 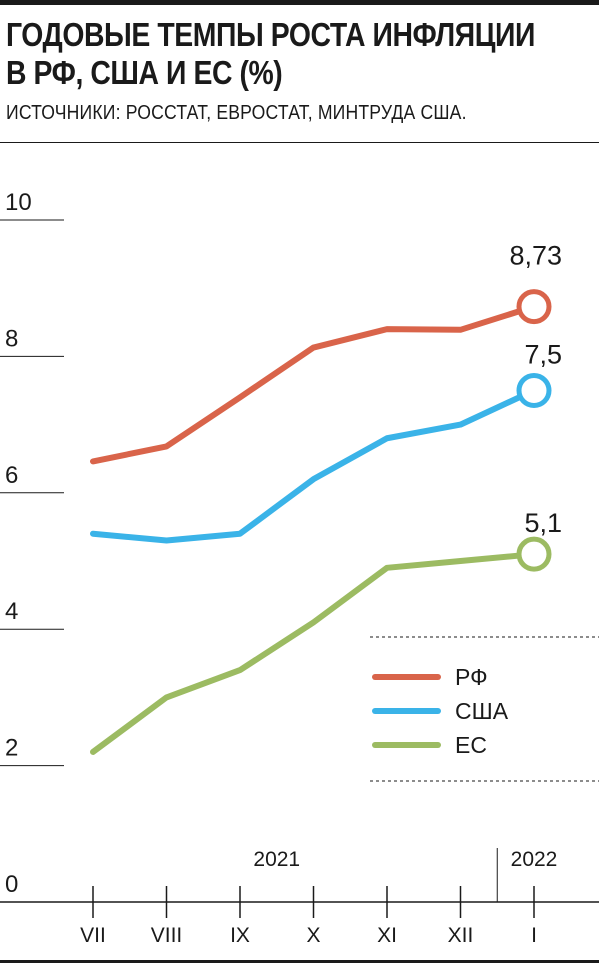 What do you see at coordinates (299, 142) in the screenshot?
I see `source-rule` at bounding box center [299, 142].